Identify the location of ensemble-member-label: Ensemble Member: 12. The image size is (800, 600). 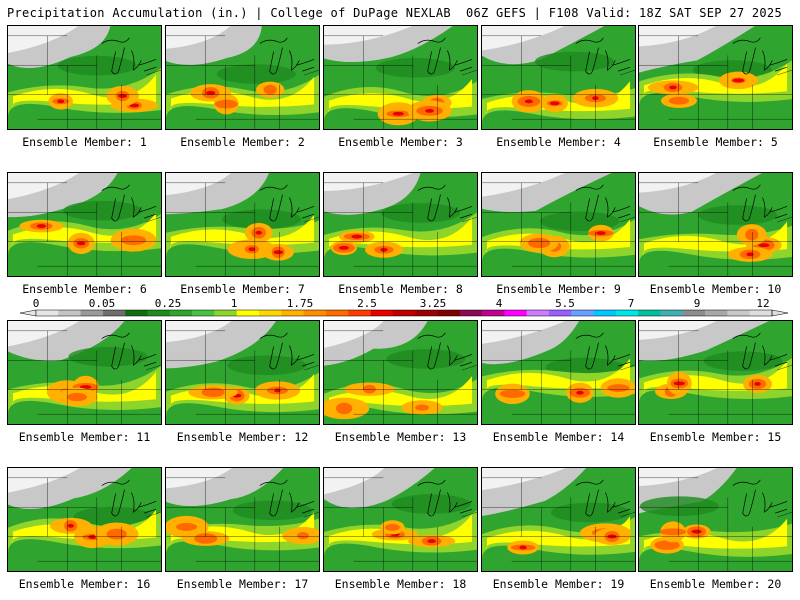
(242, 437).